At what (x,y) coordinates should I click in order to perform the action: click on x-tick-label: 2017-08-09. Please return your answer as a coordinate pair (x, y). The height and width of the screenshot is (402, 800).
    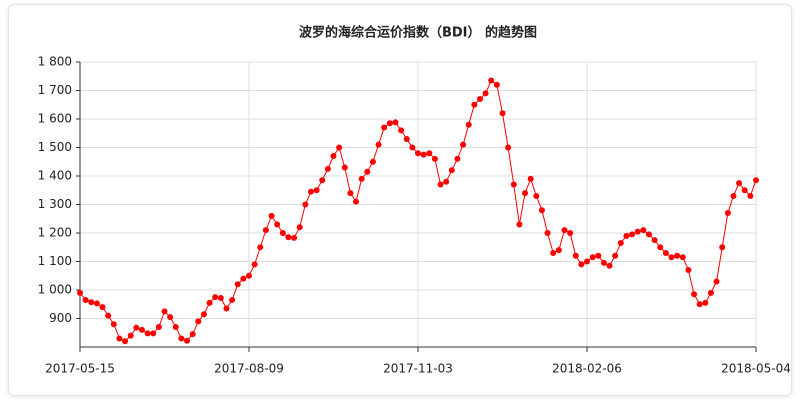
    Looking at the image, I should click on (249, 369).